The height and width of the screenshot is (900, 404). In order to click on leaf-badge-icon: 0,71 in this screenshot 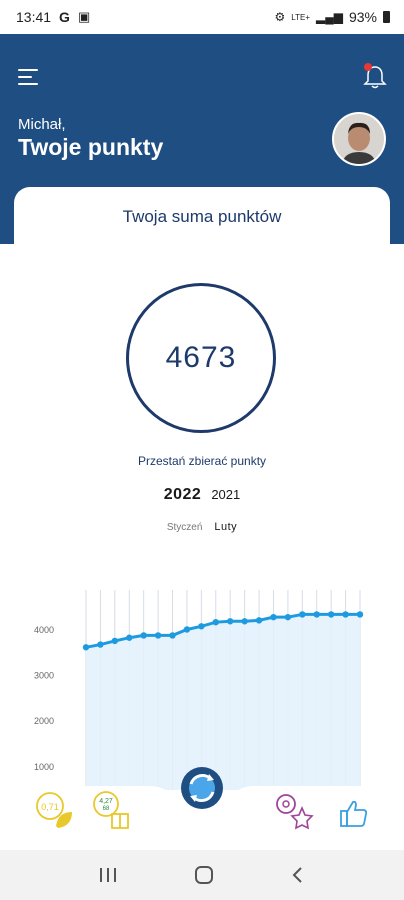, I will do `click(54, 810)`.